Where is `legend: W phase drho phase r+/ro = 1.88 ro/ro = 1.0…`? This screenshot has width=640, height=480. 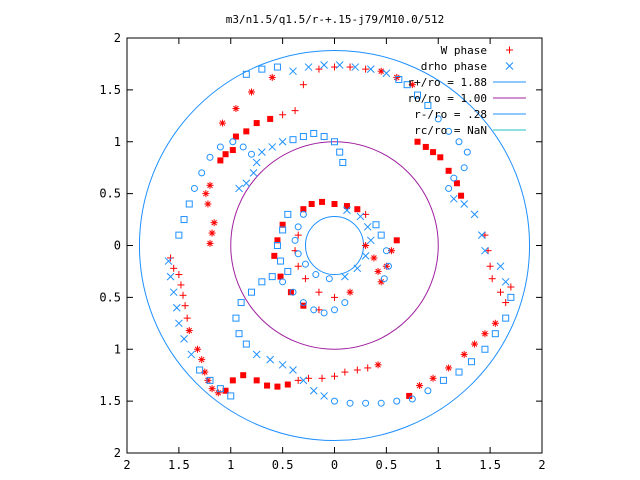 legend: W phase drho phase r+/ro = 1.88 ro/ro = 1.0… is located at coordinates (467, 90).